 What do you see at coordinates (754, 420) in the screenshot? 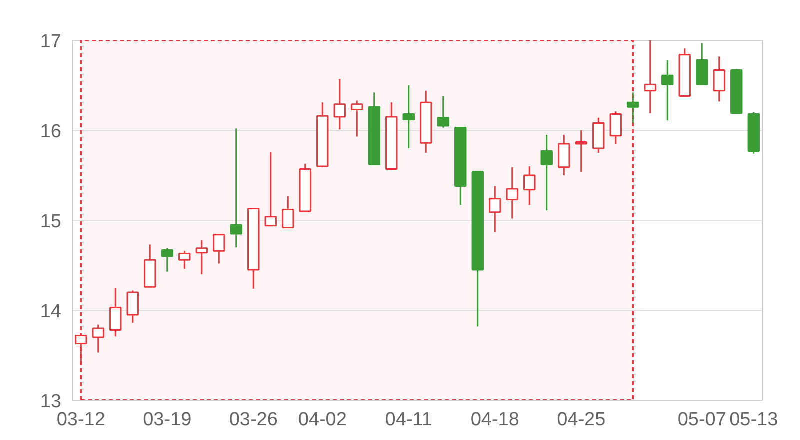
I see `x-tick-label: 05-13` at bounding box center [754, 420].